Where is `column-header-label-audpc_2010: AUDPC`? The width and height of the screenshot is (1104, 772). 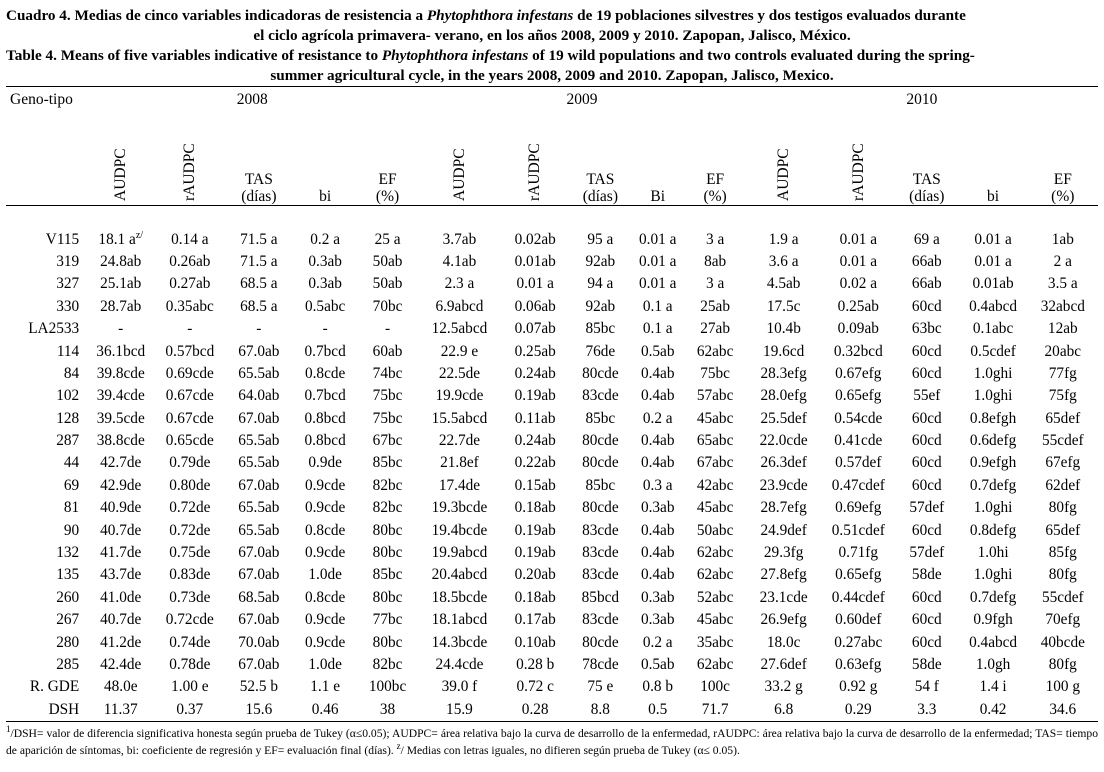 column-header-label-audpc_2010: AUDPC is located at coordinates (783, 174).